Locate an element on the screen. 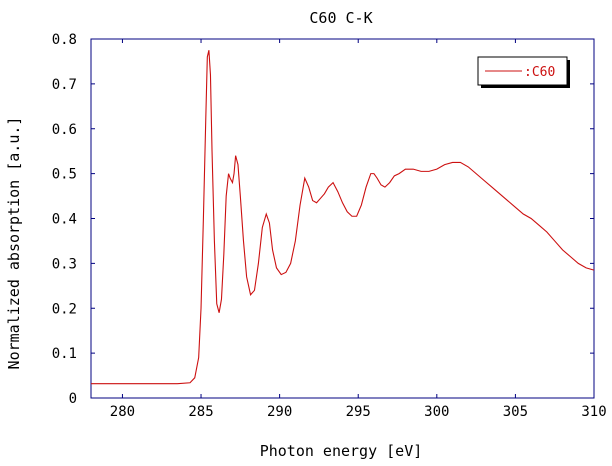 This screenshot has width=612, height=466. y-axis-title: Normalized absorption [a.u.] is located at coordinates (14, 243).